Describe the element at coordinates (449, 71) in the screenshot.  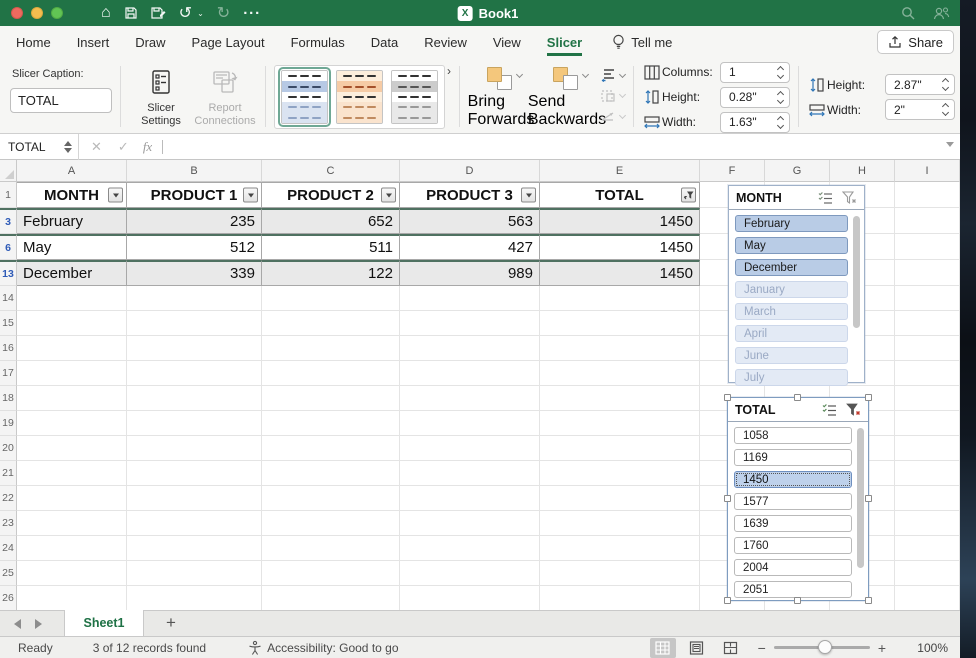
I see `gallery-more-icon: ›` at that location.